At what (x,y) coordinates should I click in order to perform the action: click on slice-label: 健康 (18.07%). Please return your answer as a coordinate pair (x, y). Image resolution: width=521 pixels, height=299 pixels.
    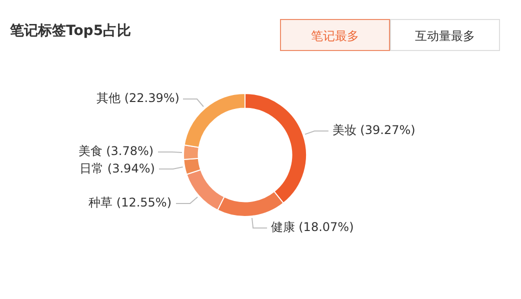
    Looking at the image, I should click on (312, 227).